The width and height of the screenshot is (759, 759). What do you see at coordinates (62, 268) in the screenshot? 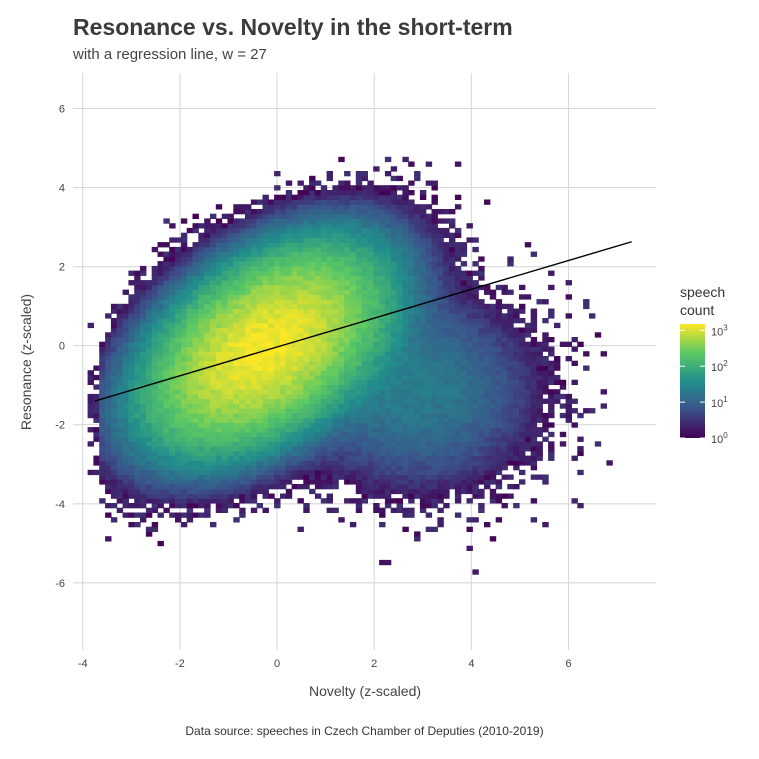
I see `y-tick-label: 2` at bounding box center [62, 268].